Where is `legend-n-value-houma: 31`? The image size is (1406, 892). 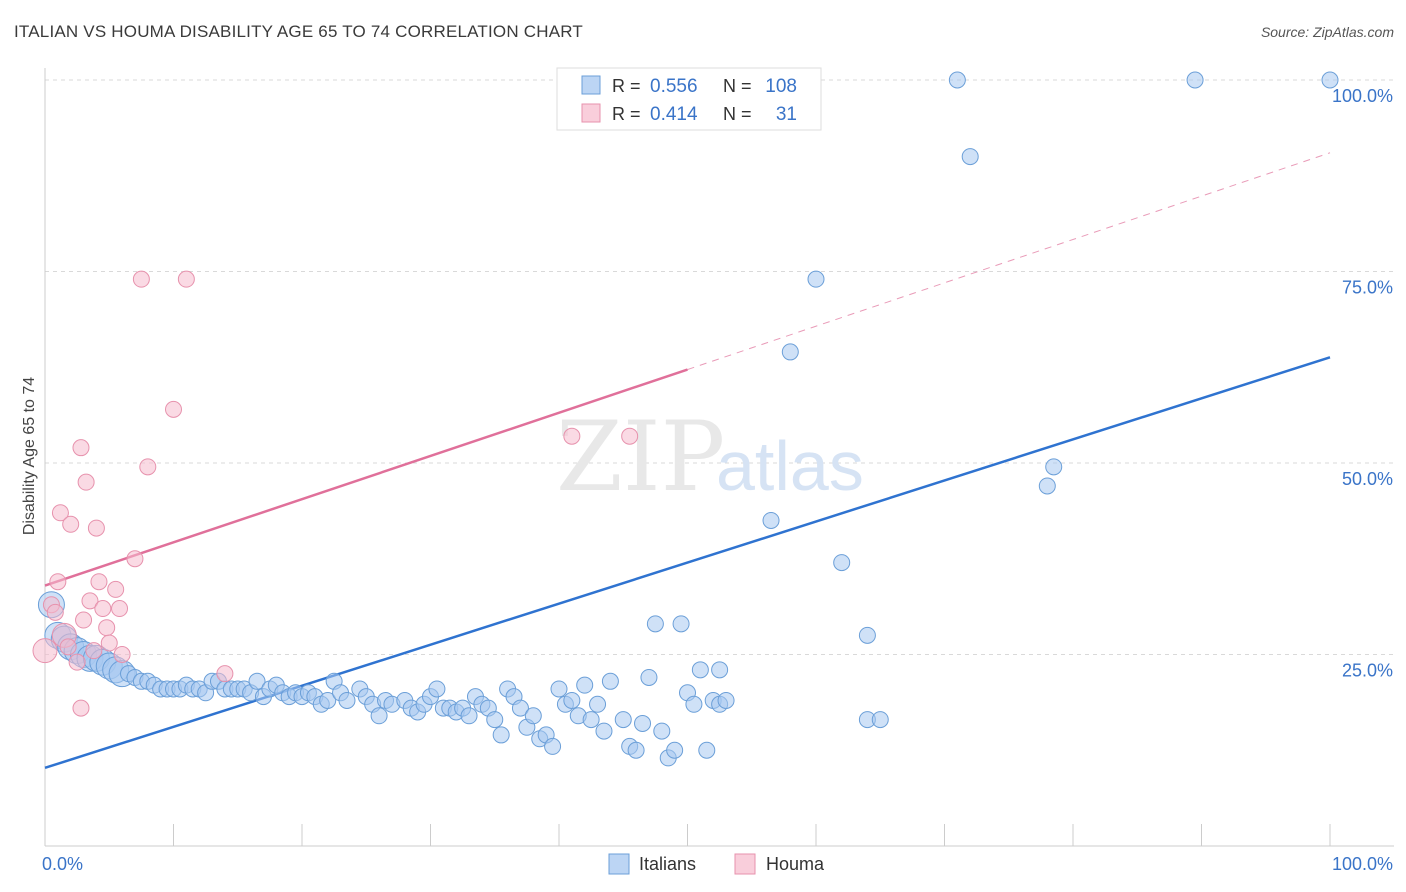
legend-n-value-houma: 31 is located at coordinates (786, 114).